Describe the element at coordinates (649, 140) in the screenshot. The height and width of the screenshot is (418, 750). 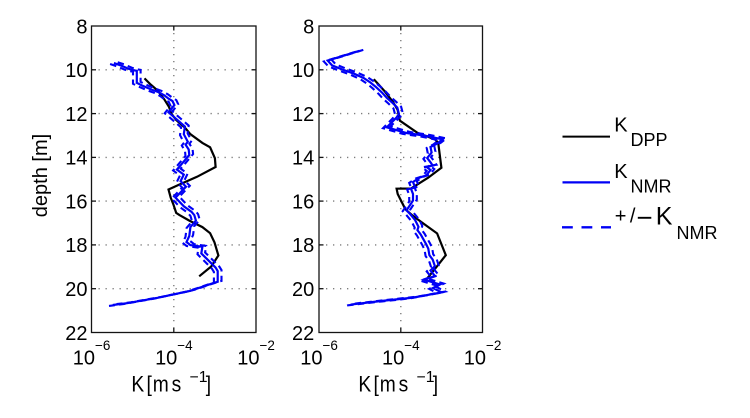
I see `svg-text: DPP` at that location.